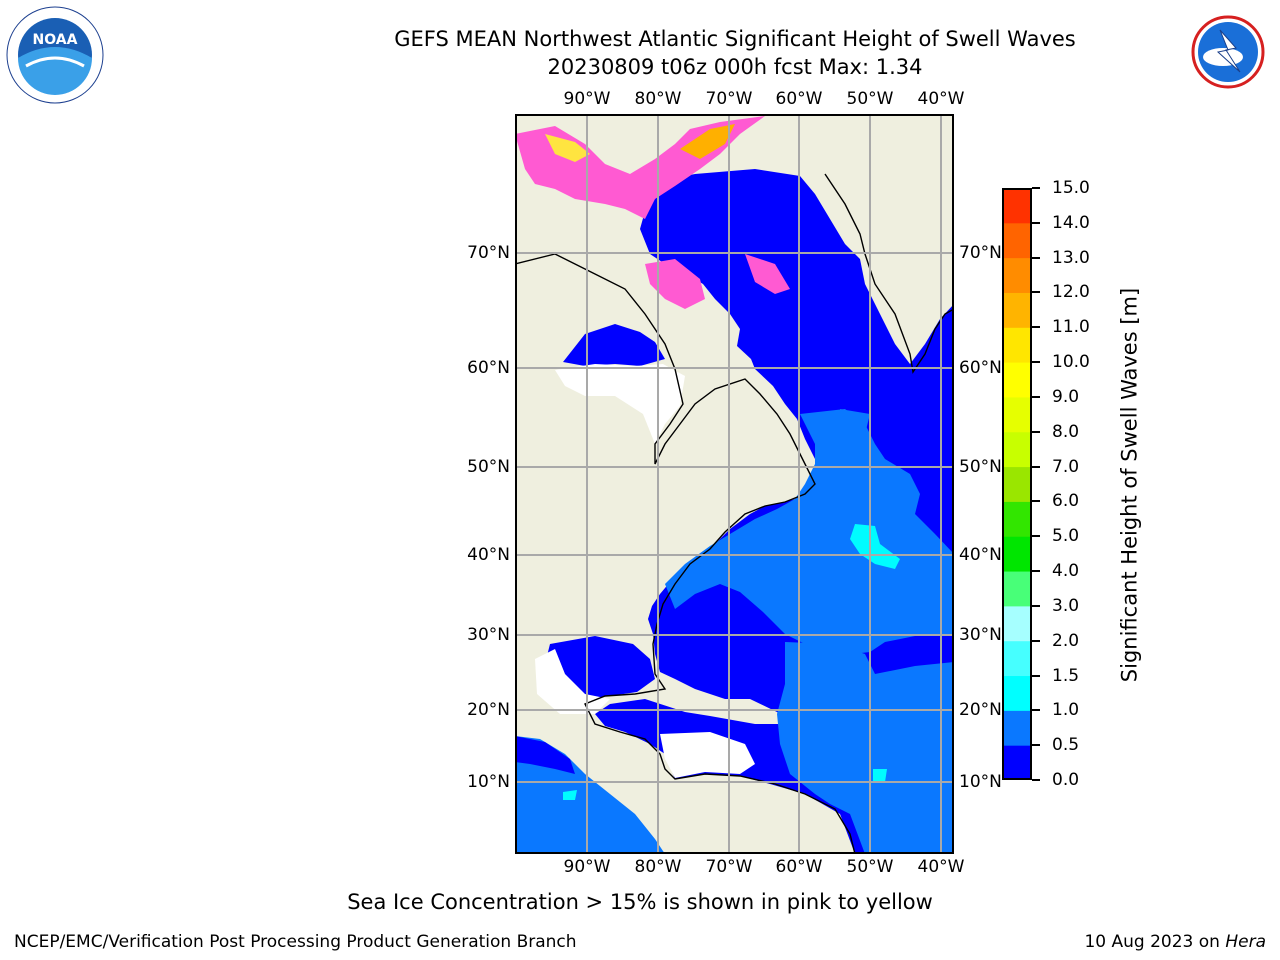 The width and height of the screenshot is (1280, 960). I want to click on colorbar-tick-label: 14.0, so click(1071, 222).